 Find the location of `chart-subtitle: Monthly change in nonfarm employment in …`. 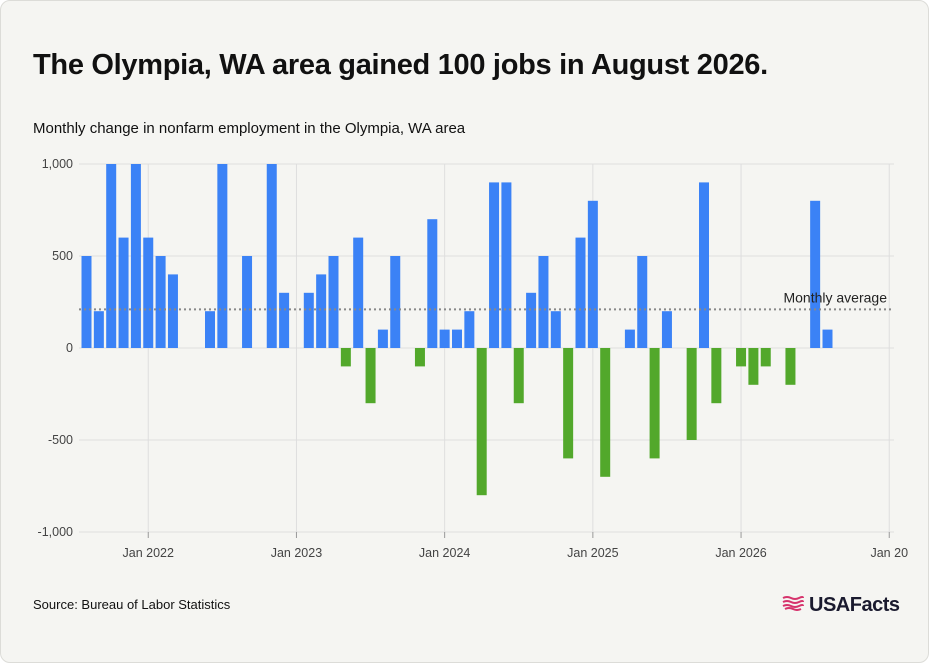

chart-subtitle: Monthly change in nonfarm employment in … is located at coordinates (249, 128).